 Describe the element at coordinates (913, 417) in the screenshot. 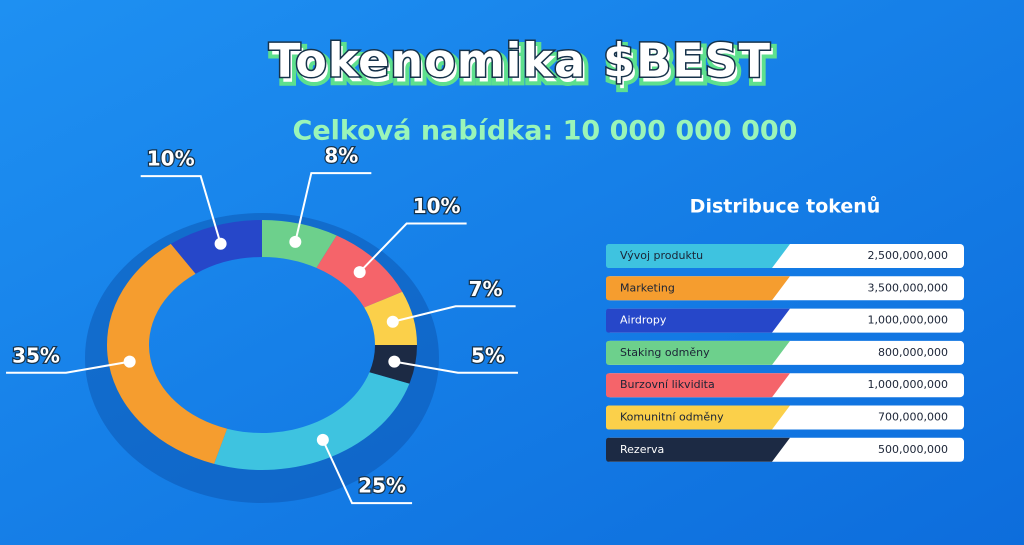

I see `amount: 700,000,000` at that location.